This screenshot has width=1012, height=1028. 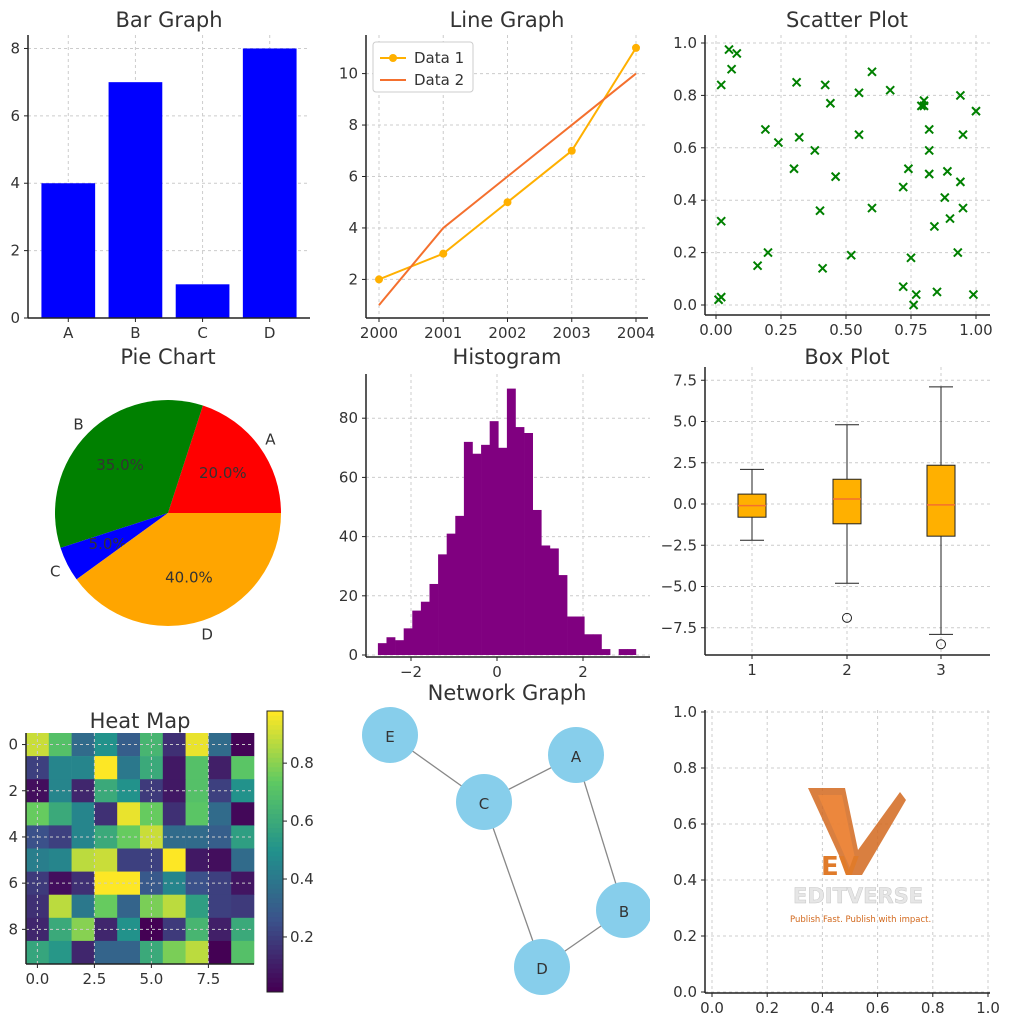 What do you see at coordinates (484, 802) in the screenshot?
I see `node-C` at bounding box center [484, 802].